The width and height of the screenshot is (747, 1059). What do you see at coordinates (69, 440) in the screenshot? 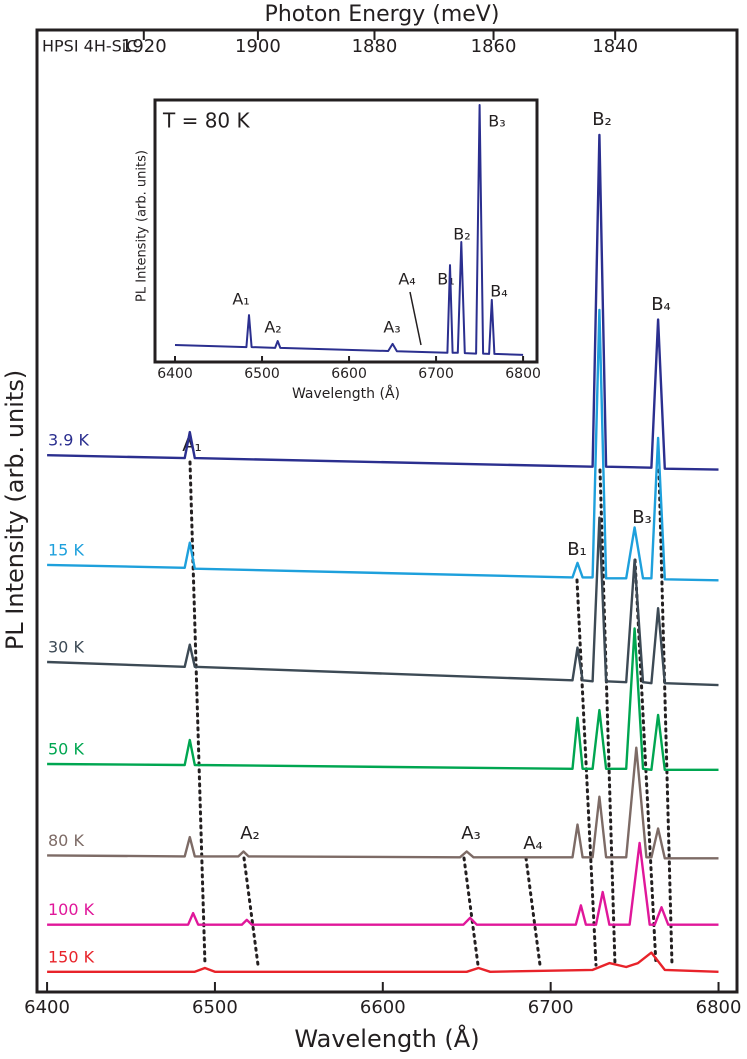
I see `series-label: 3.9 K` at bounding box center [69, 440].